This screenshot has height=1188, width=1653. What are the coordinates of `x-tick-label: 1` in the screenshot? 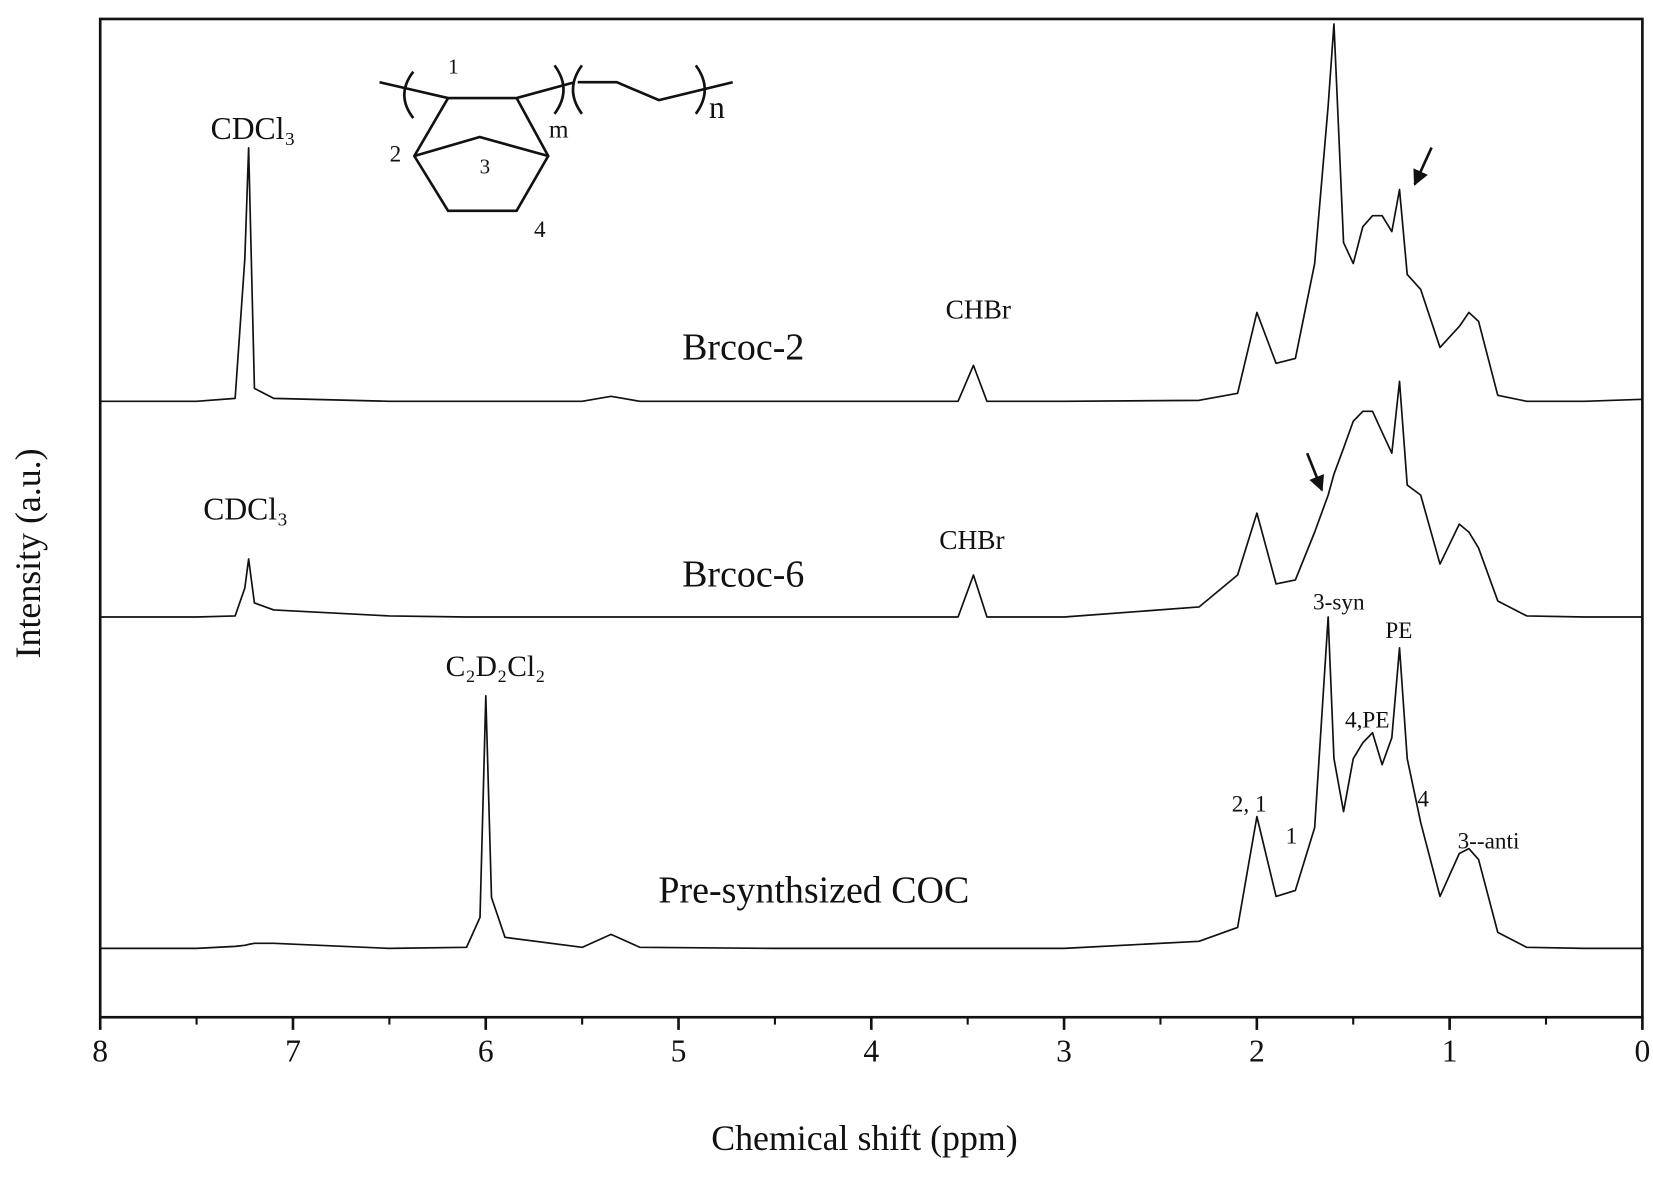 It's located at (1450, 1050).